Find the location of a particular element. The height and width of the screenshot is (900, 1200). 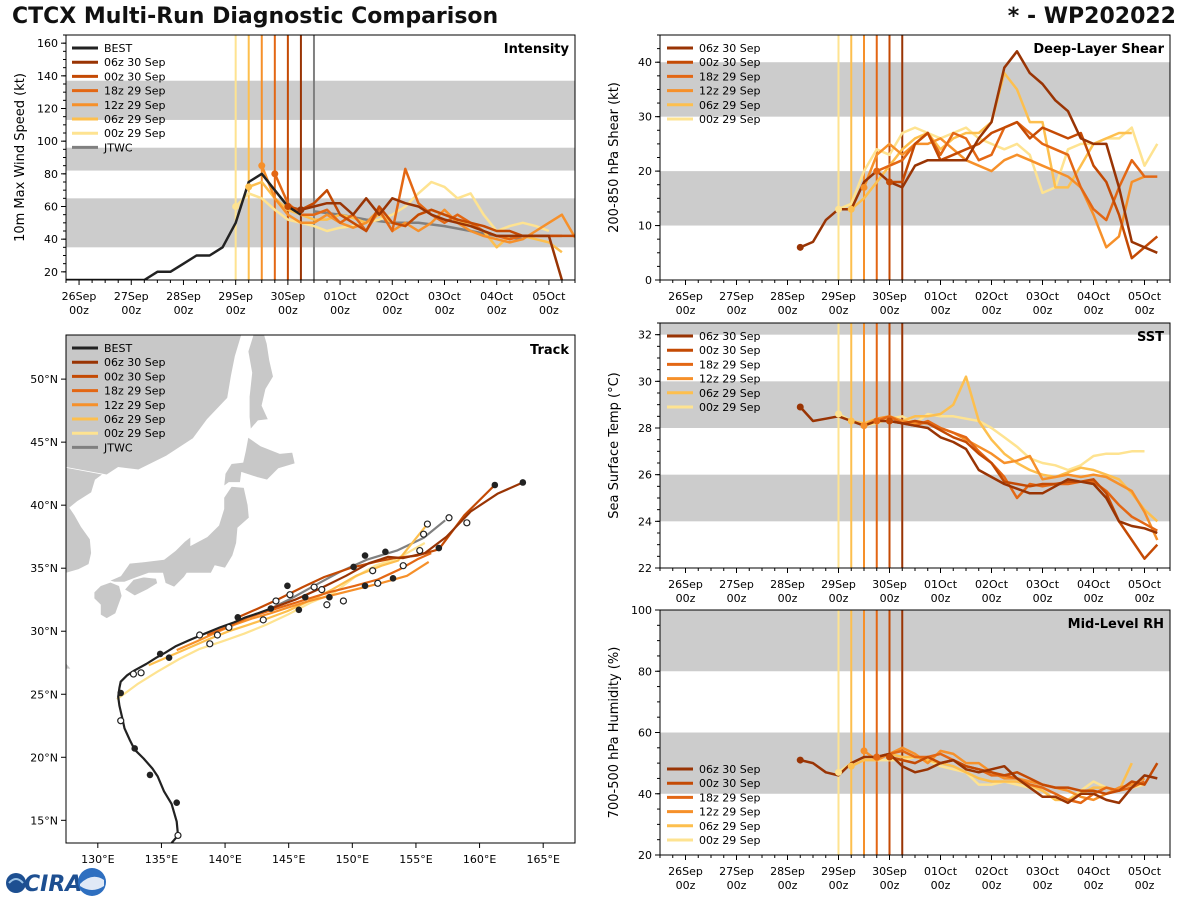

land-russia is located at coordinates (154, 405).